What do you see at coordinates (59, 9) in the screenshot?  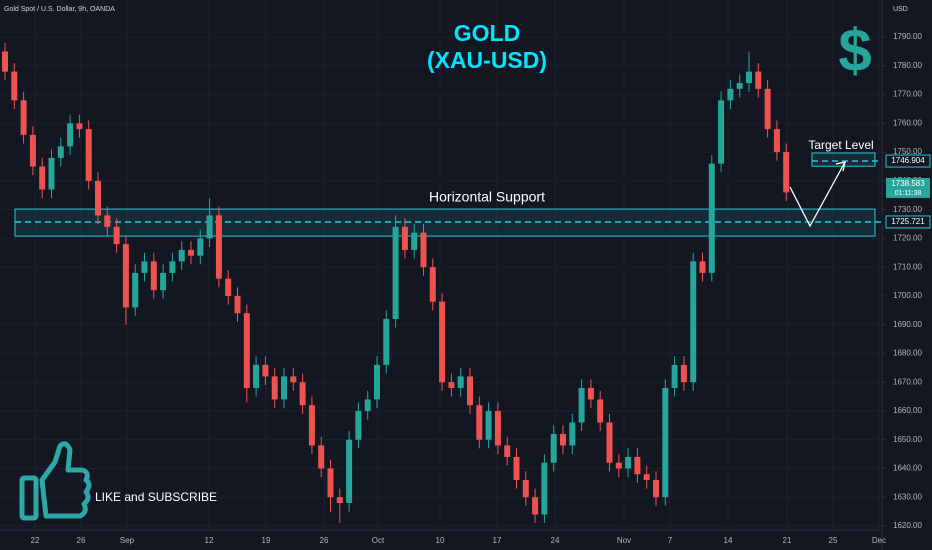 I see `chart-header: Gold Spot / U.S. Dollar, 9h, OANDA` at bounding box center [59, 9].